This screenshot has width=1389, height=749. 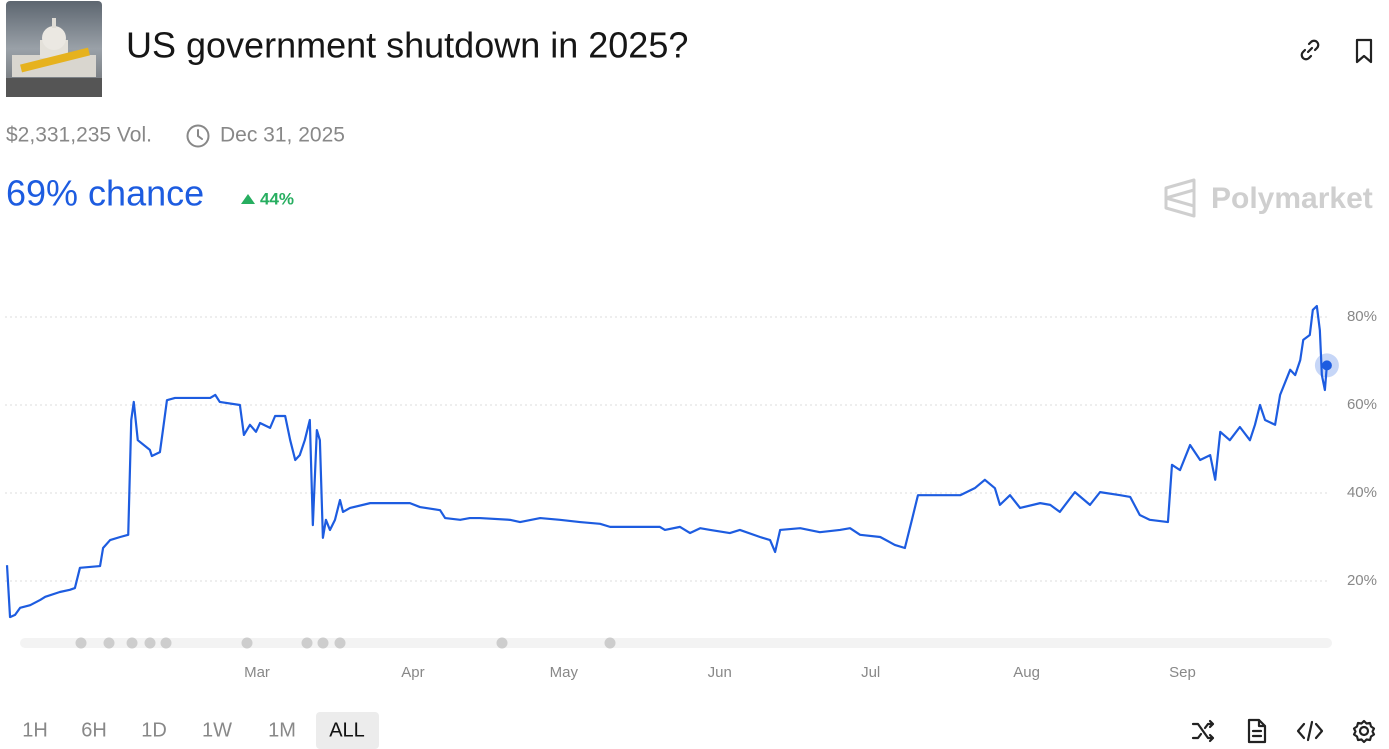 I want to click on range-button: 1M, so click(x=282, y=730).